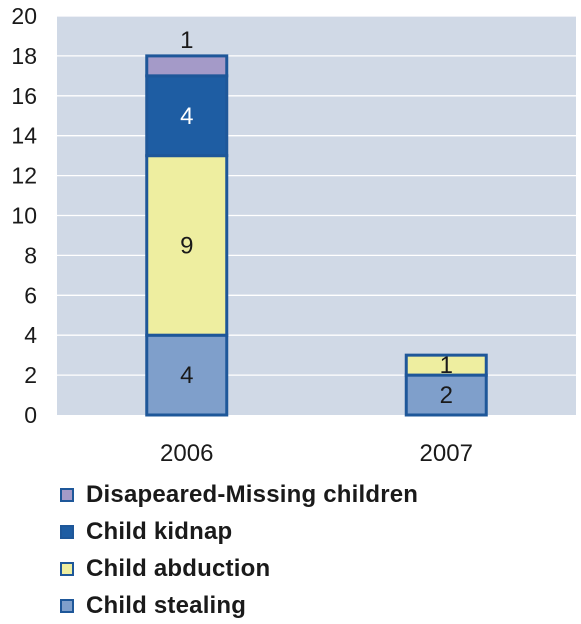  Describe the element at coordinates (178, 568) in the screenshot. I see `legend-label-abduction: Child abduction` at that location.